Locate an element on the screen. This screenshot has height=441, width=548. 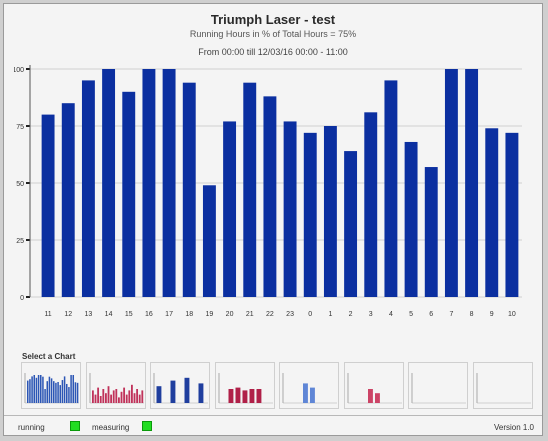
x-tick-label: 8 is located at coordinates (472, 314).